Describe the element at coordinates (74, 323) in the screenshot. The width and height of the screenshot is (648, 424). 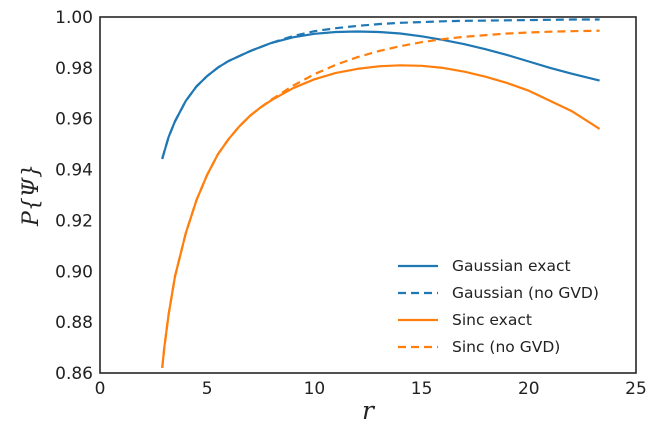
I see `y-tick-label: 0.88` at that location.